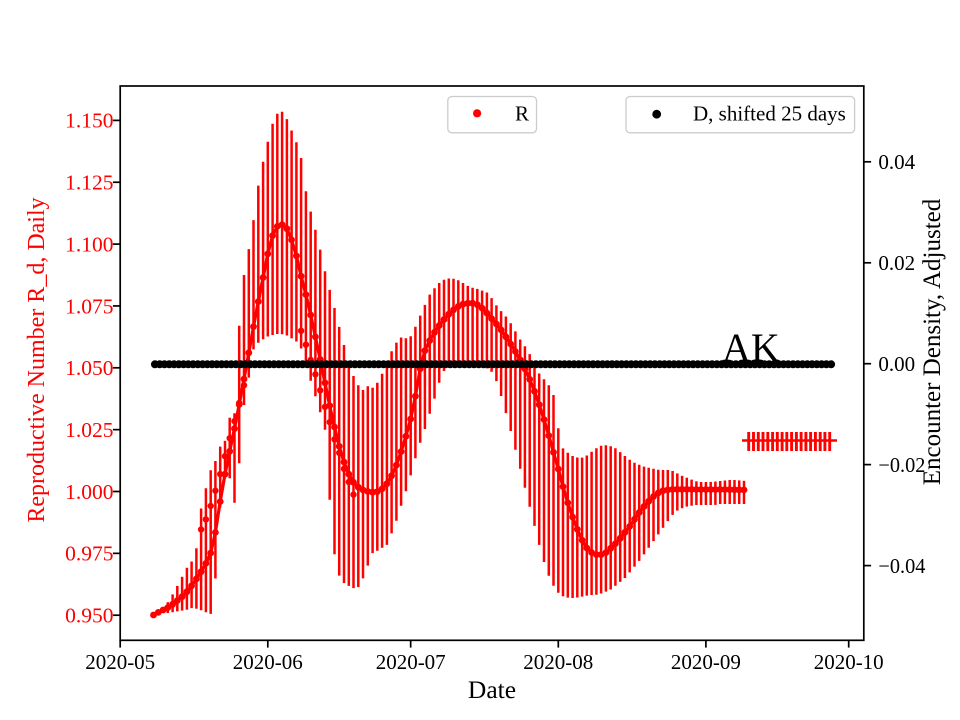  I want to click on svg-text: 2020-10, so click(849, 662).